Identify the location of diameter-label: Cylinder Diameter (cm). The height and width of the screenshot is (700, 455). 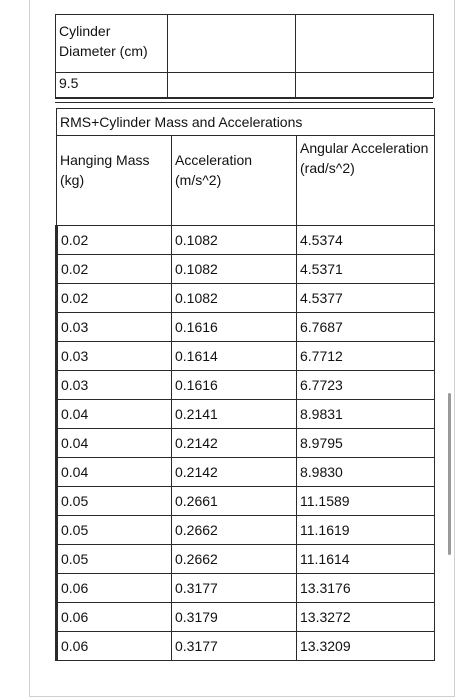
(111, 43).